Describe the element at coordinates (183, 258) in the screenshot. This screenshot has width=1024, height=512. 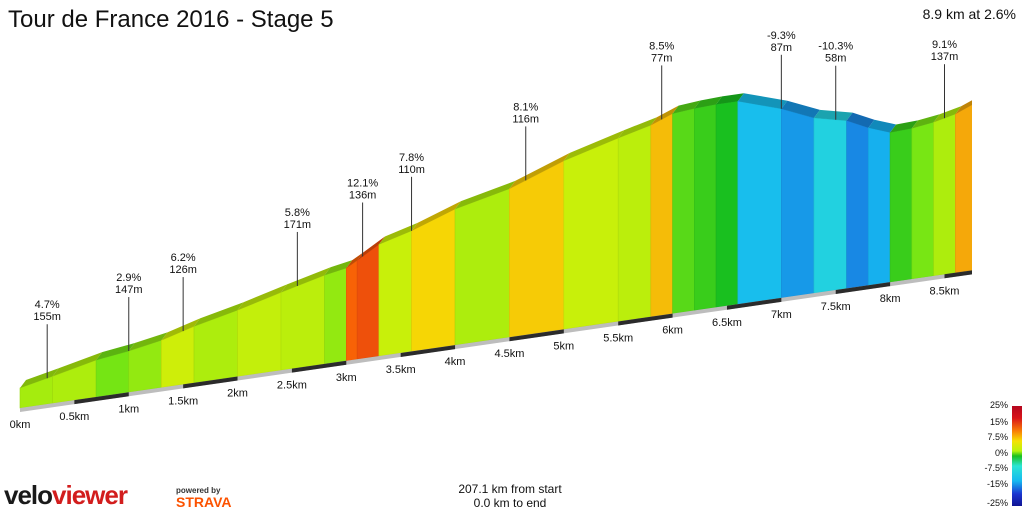
I see `annotation-grade: 6.2%` at that location.